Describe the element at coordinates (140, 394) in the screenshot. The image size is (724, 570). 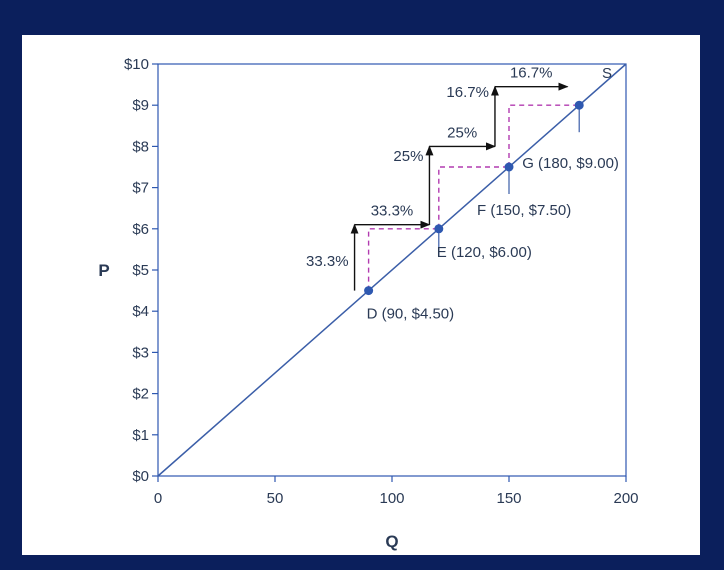
I see `y-tick-label: $2` at that location.